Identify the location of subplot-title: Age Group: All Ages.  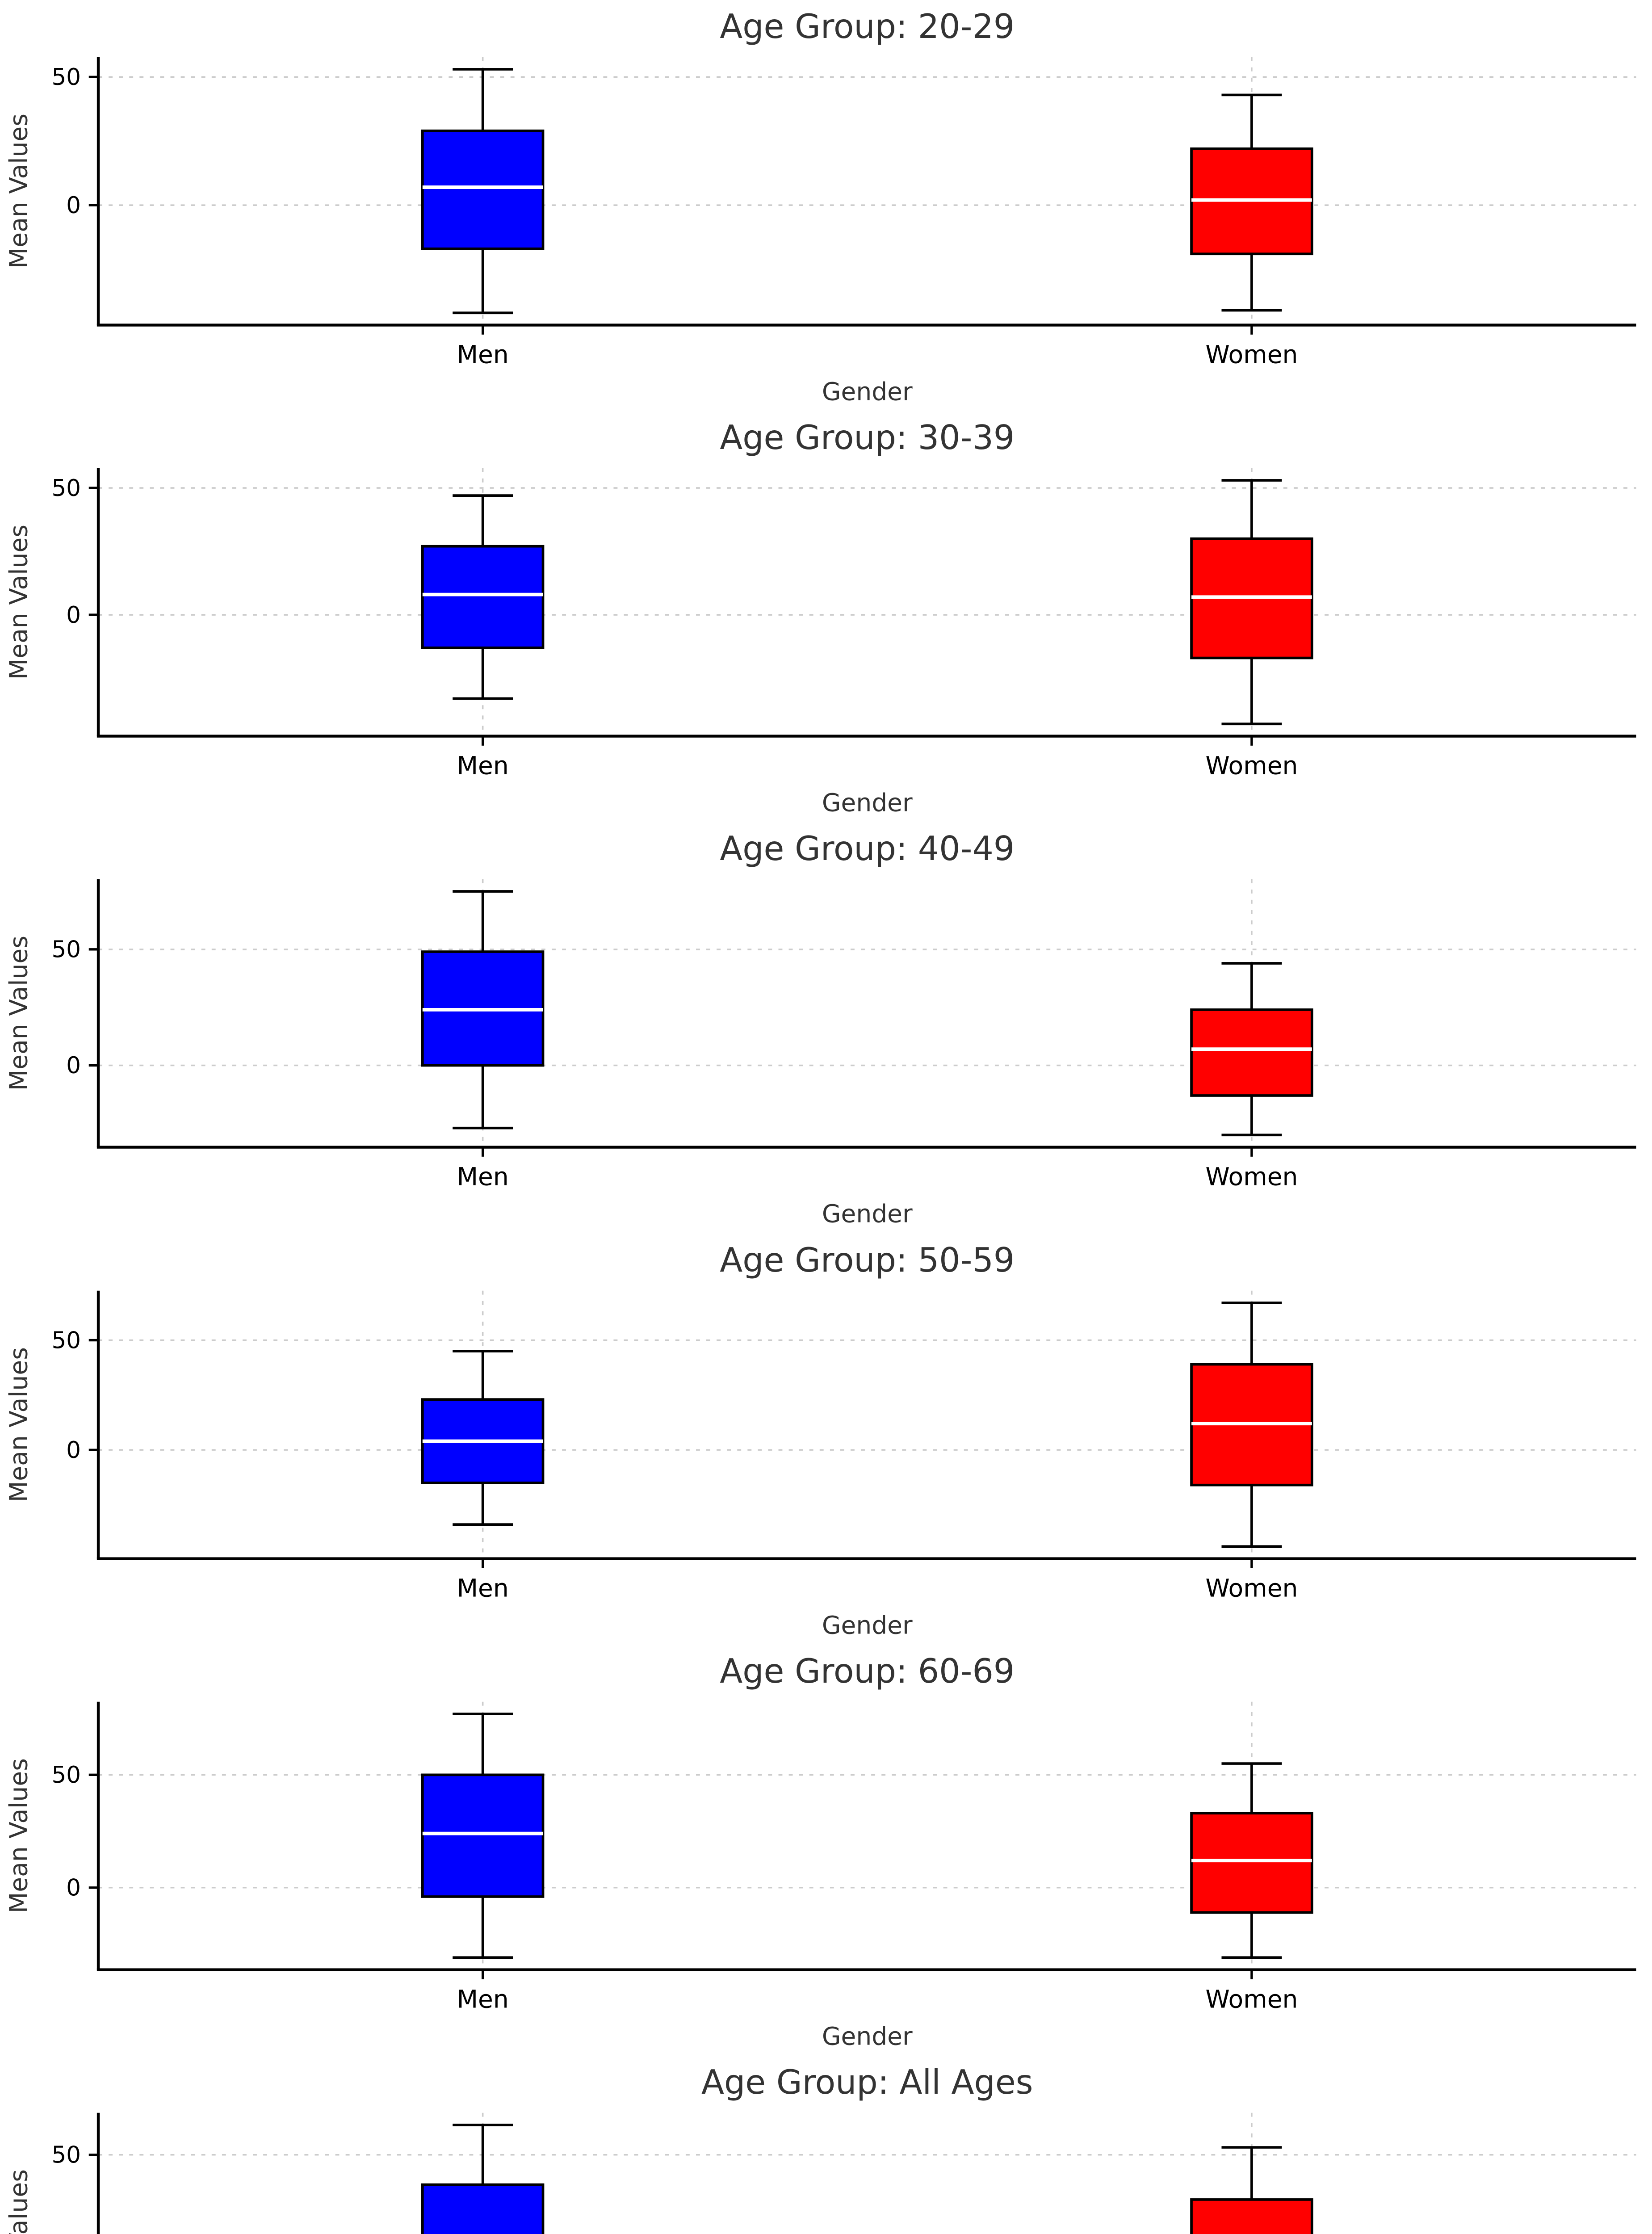
(867, 2082).